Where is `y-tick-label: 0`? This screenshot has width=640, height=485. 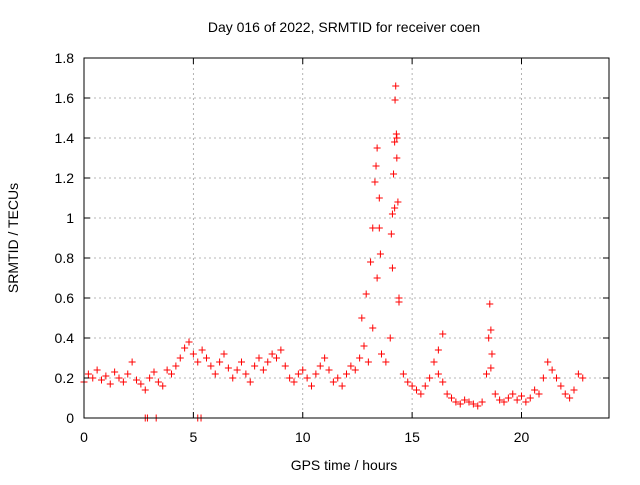 y-tick-label: 0 is located at coordinates (70, 418).